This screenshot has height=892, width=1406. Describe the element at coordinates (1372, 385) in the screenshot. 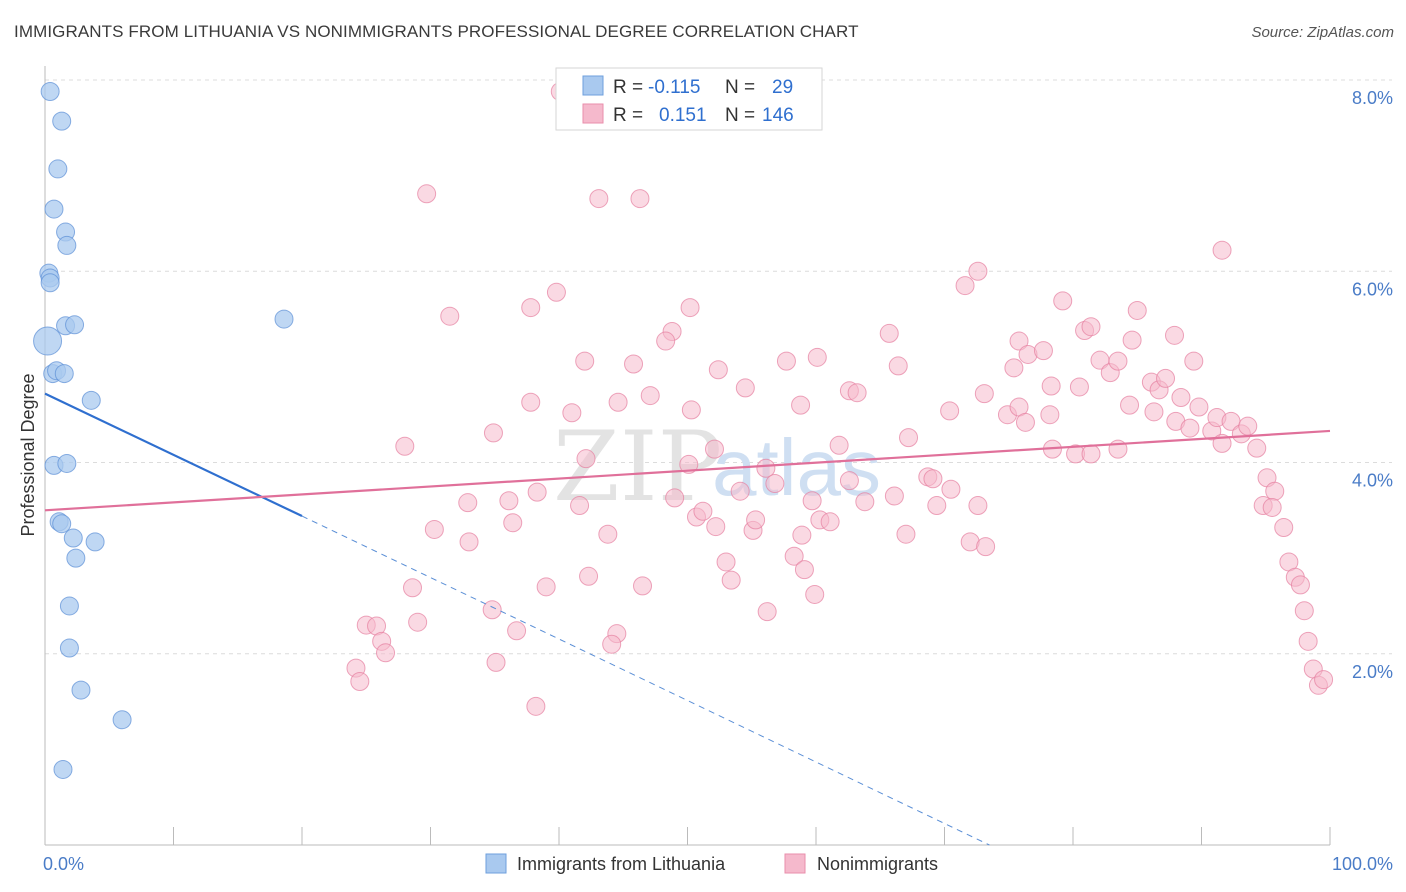

I see `y-tick-labels: 2.0% 4.0% 6.0% 8.0%` at that location.